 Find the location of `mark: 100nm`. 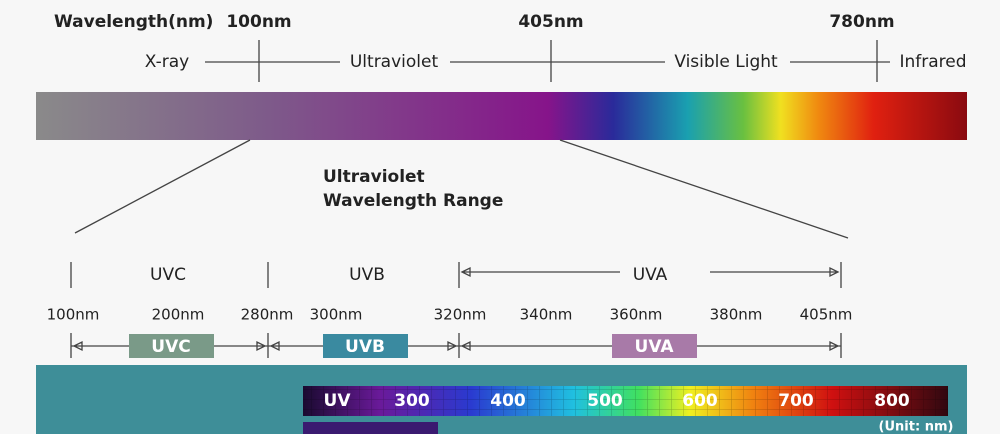

mark: 100nm is located at coordinates (258, 22).